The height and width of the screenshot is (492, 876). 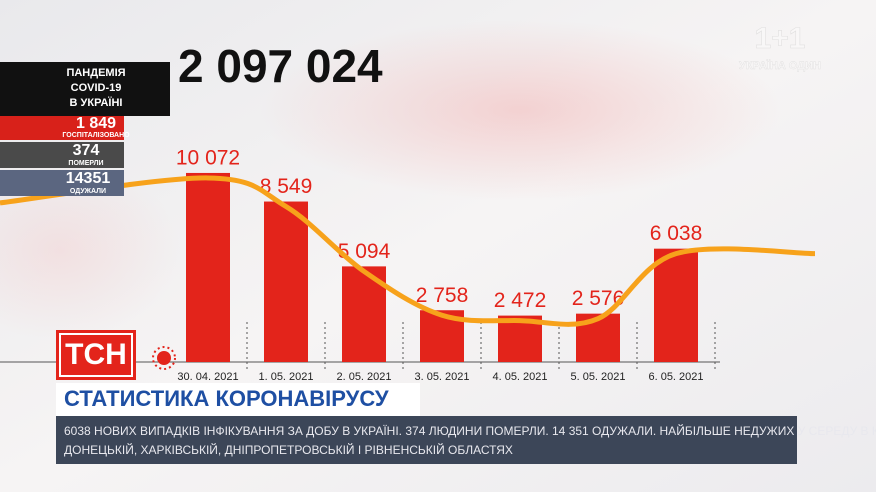 What do you see at coordinates (96, 123) in the screenshot?
I see `stat-value: 1 849` at bounding box center [96, 123].